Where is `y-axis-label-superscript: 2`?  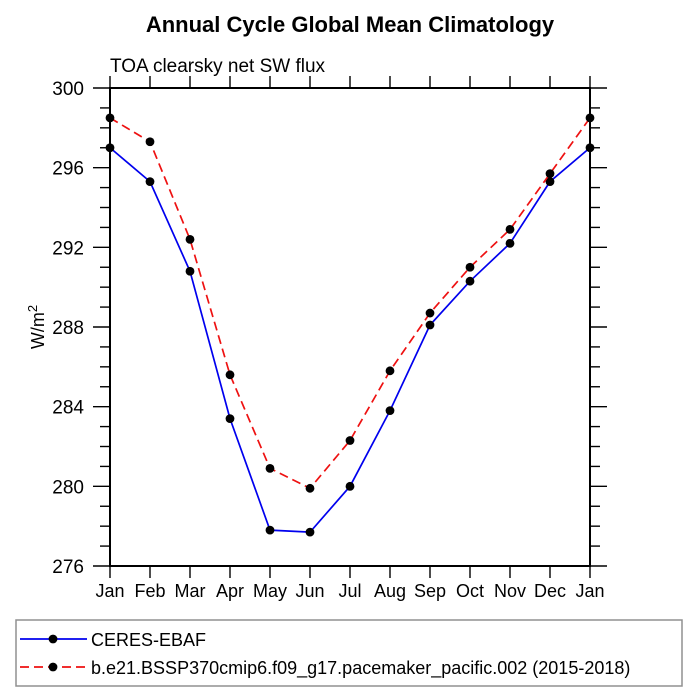
y-axis-label-superscript: 2 is located at coordinates (32, 308).